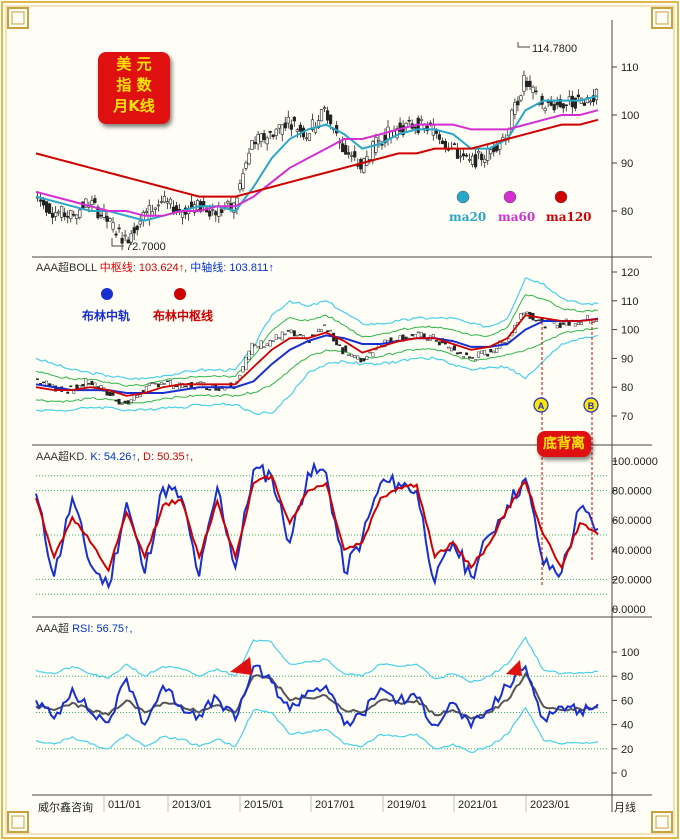 The height and width of the screenshot is (840, 680). I want to click on boll-center-legend: 布林中枢线, so click(183, 316).